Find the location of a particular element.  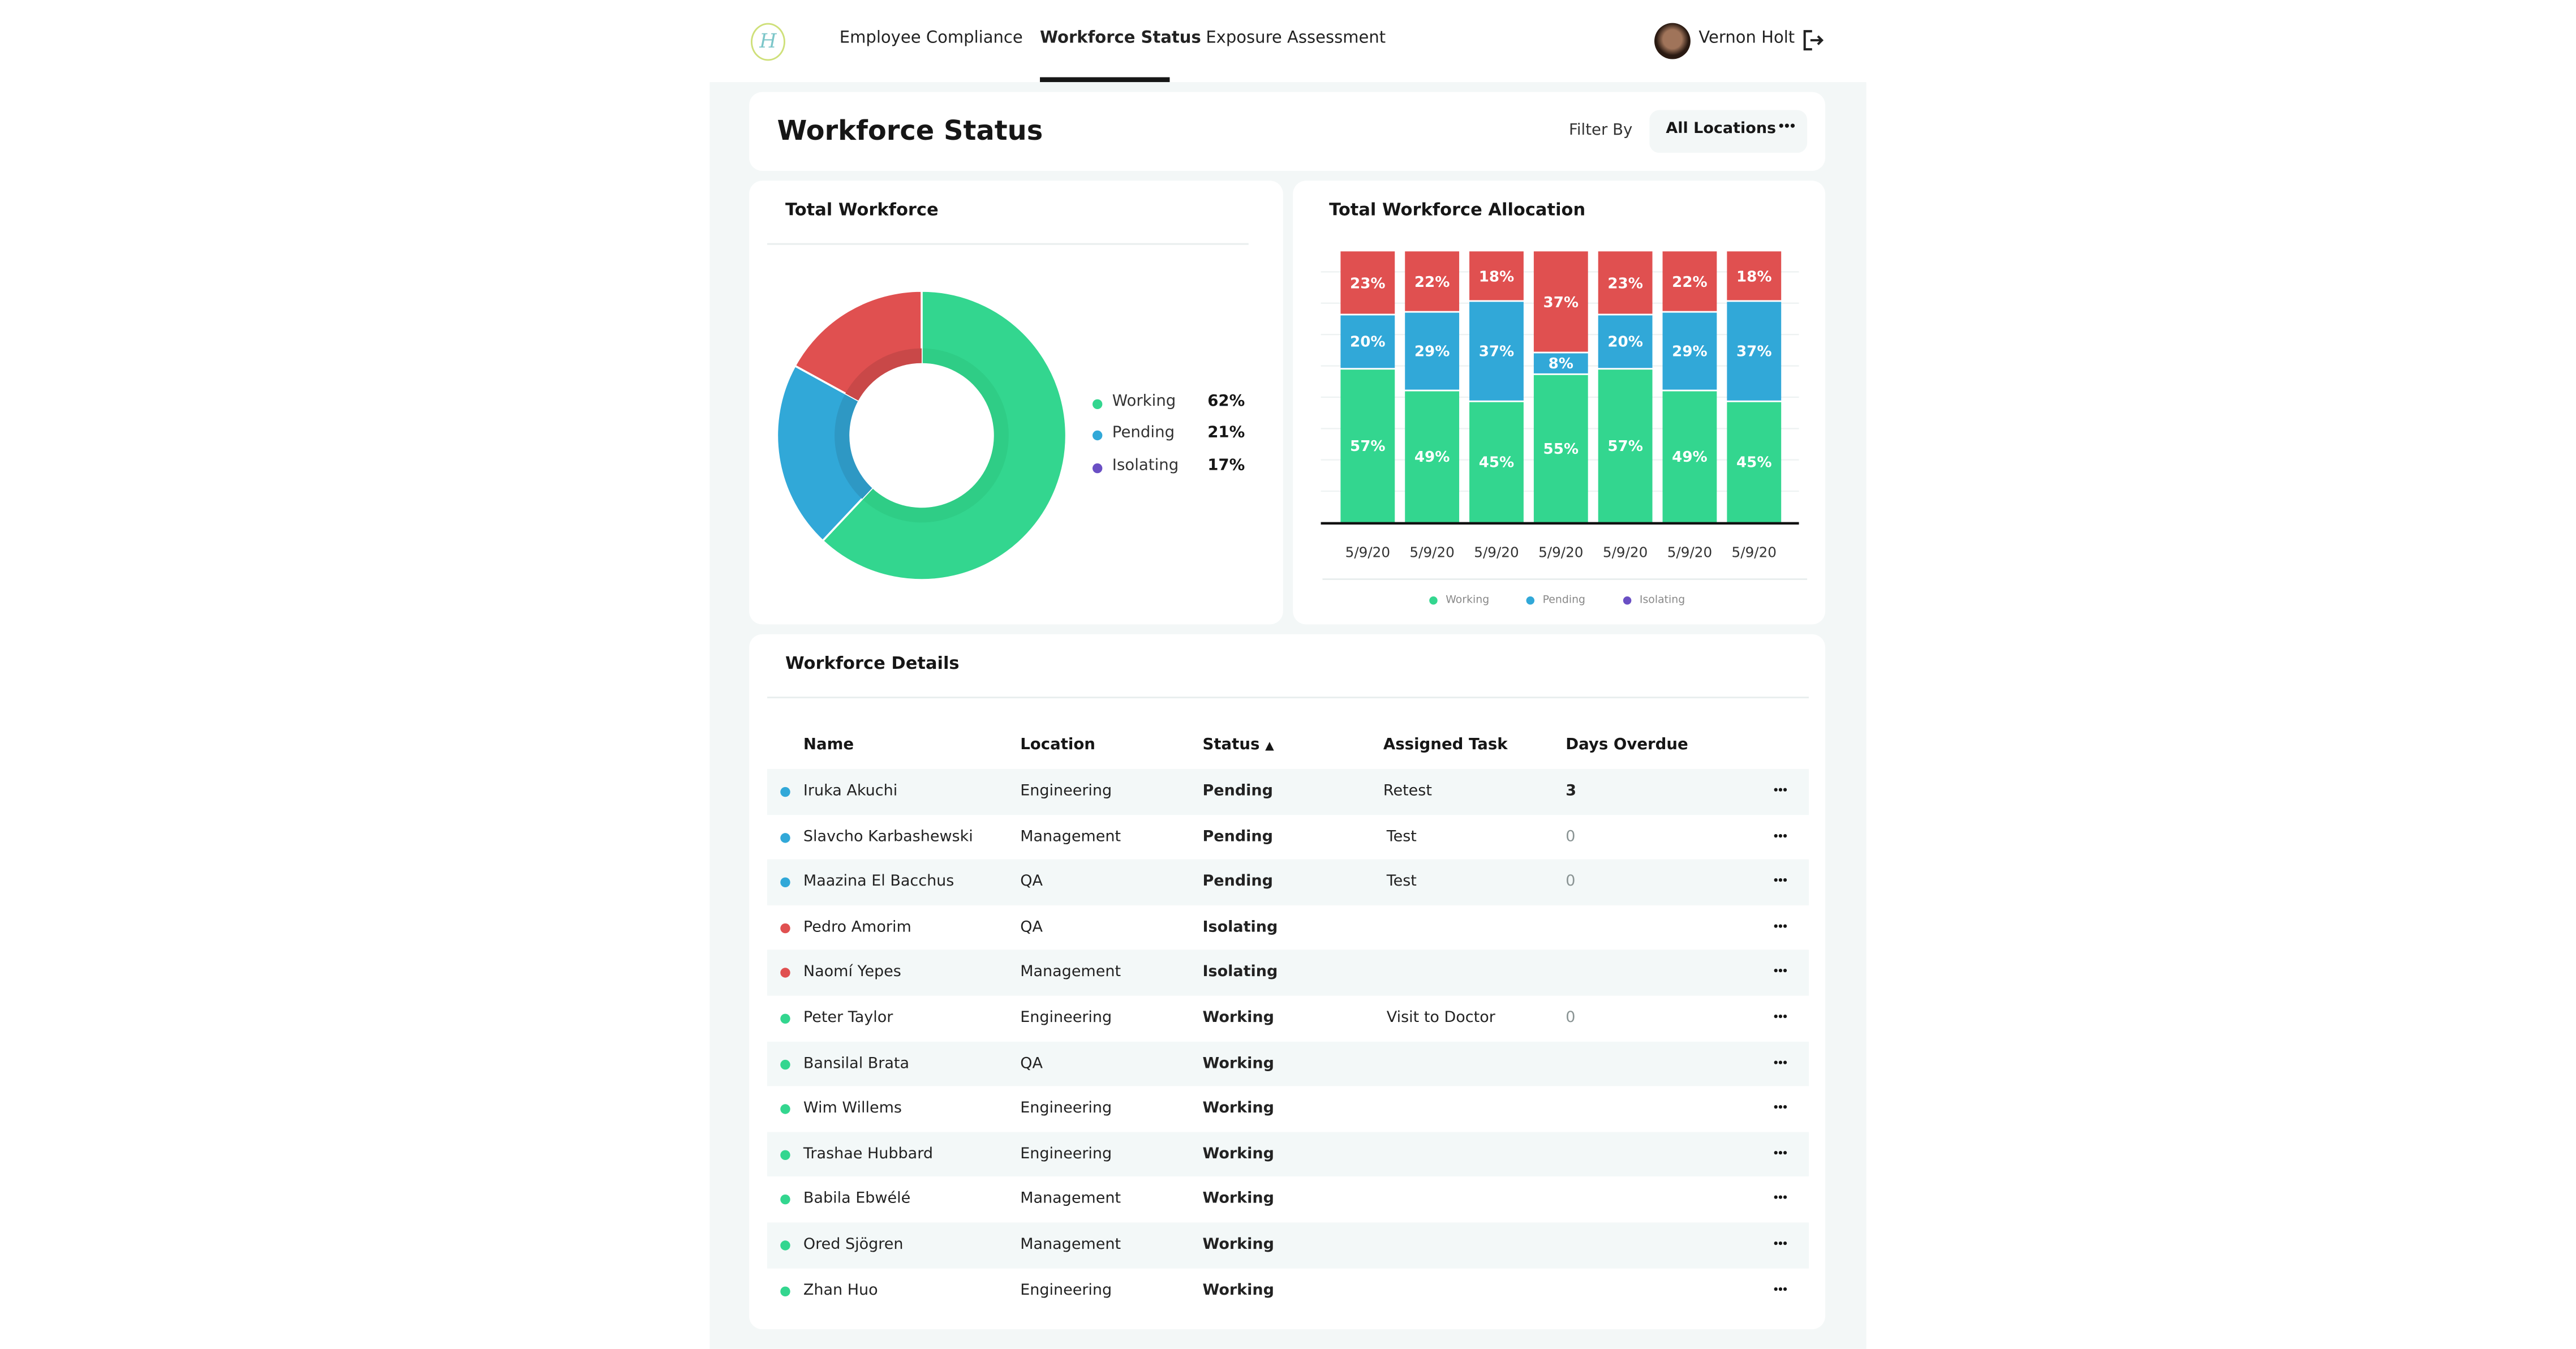

bar-value-label: 18% is located at coordinates (1497, 277).